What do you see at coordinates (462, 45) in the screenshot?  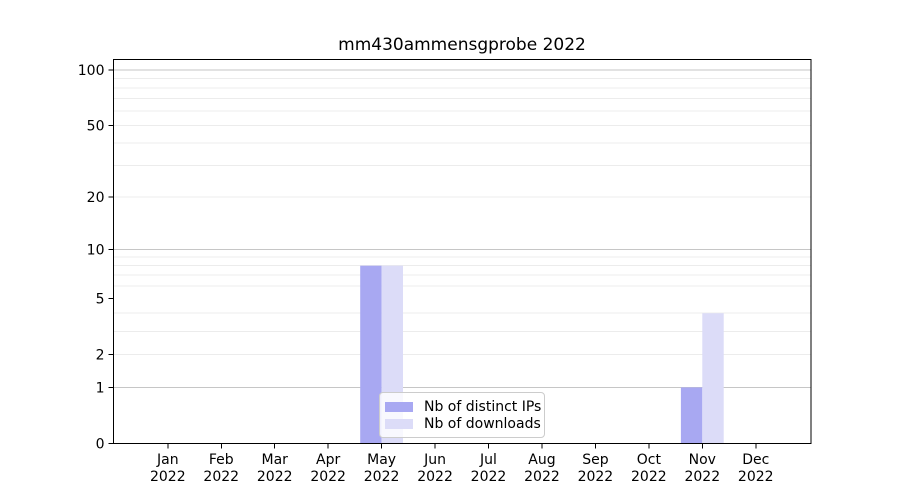 I see `chart-title: mm430ammensgprobe 2022` at bounding box center [462, 45].